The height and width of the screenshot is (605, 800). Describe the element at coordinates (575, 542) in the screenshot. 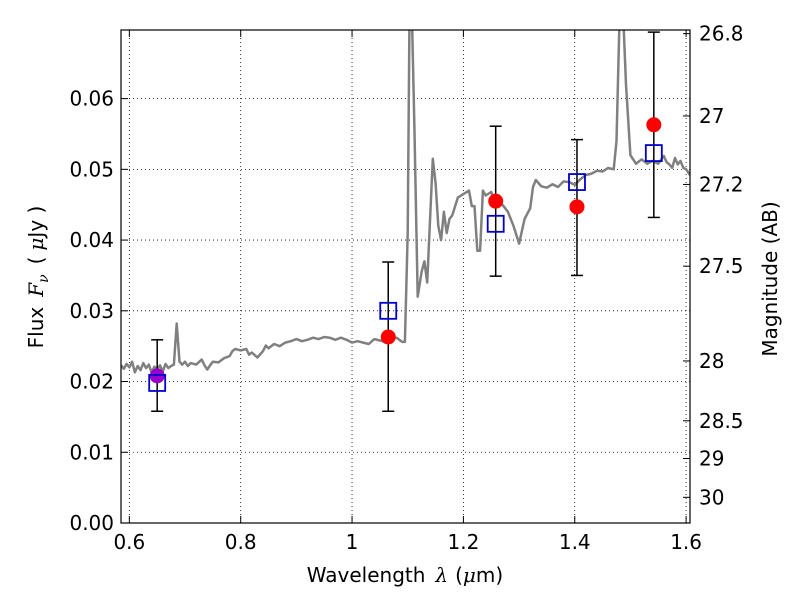

I see `x-tick-label: 1.4` at that location.